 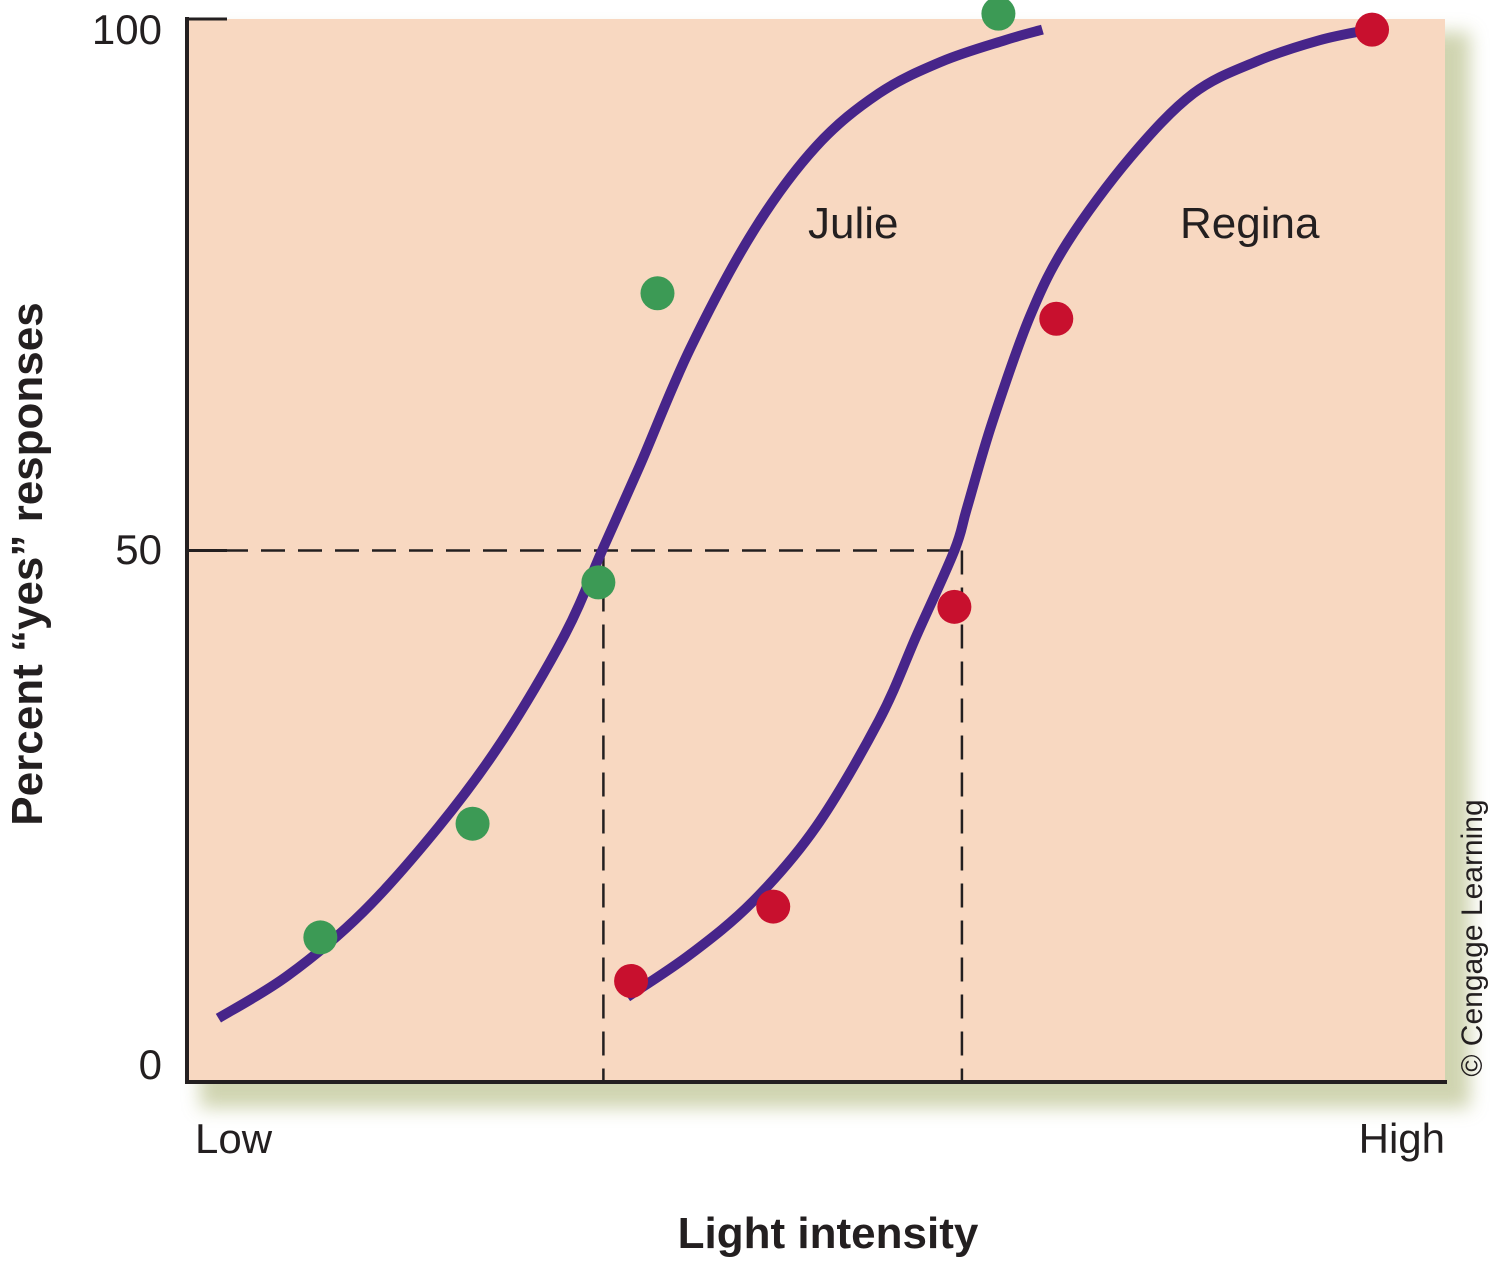 I want to click on y-tick-label-50: 50, so click(x=138, y=549).